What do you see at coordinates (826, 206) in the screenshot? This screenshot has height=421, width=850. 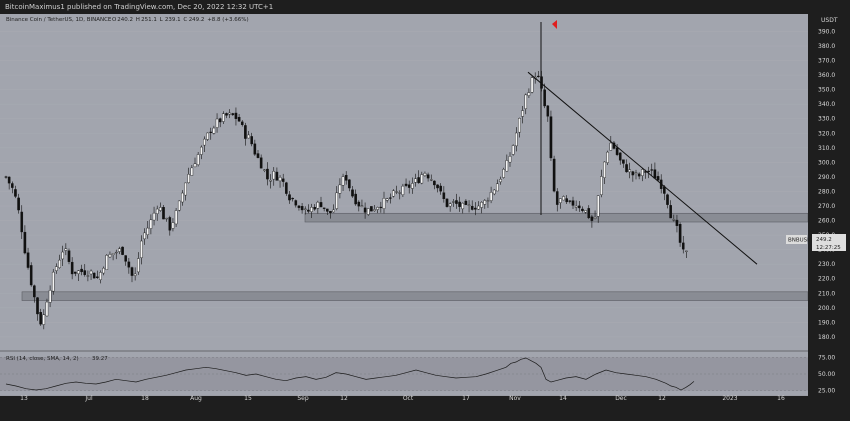 I see `price-tick-label: 270.0` at bounding box center [826, 206].